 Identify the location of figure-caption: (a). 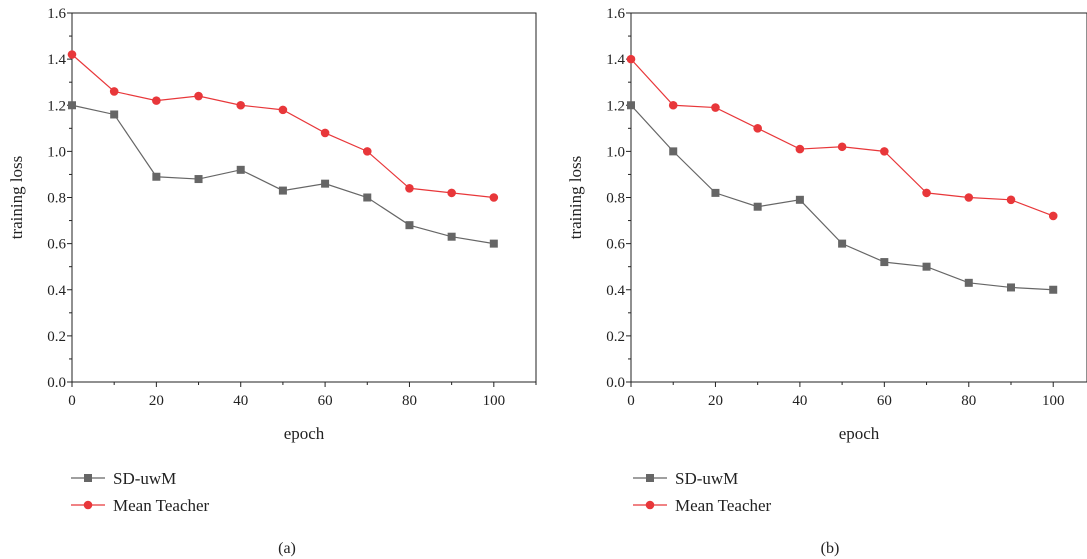
(287, 548).